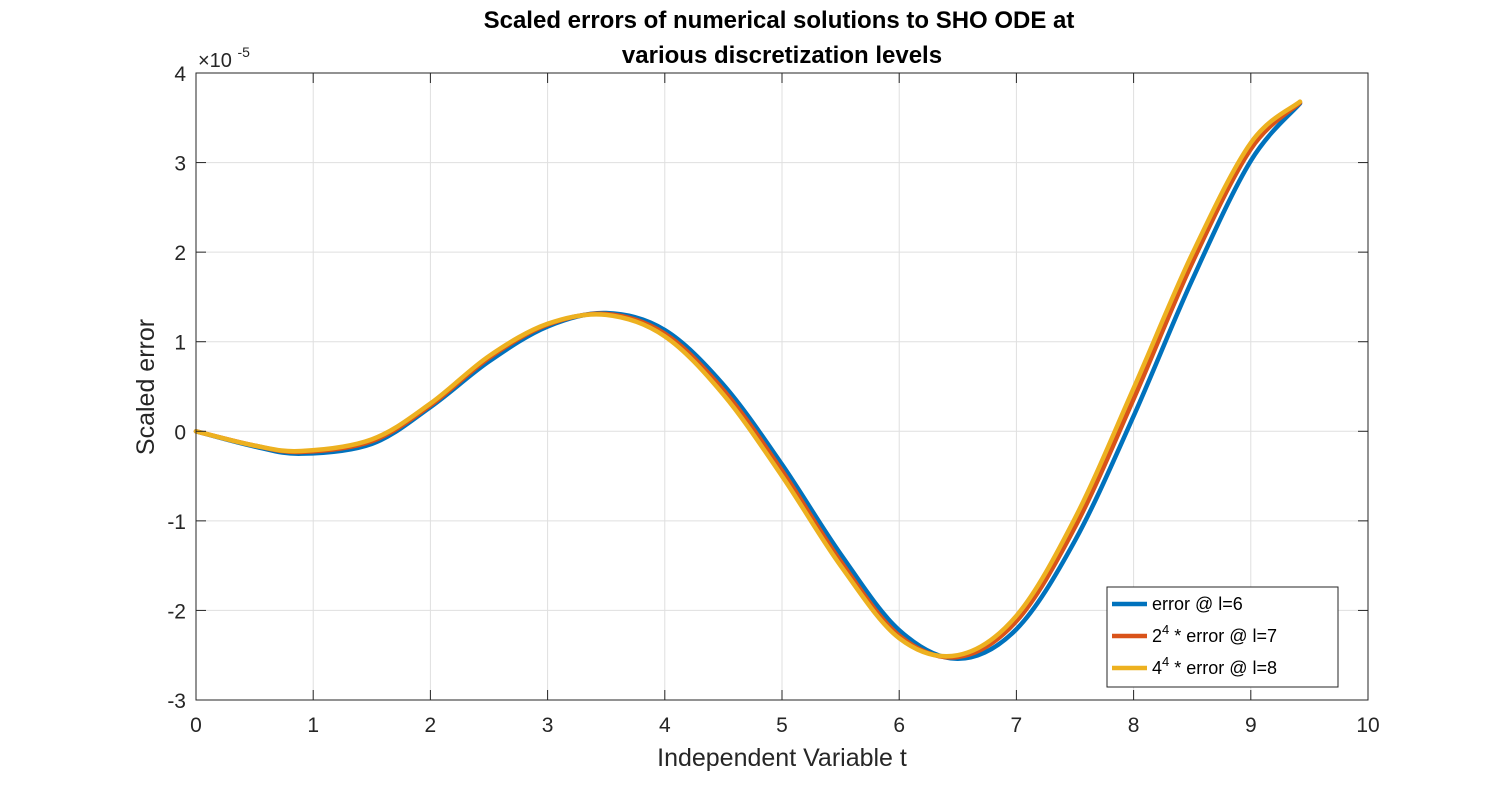 This screenshot has height=786, width=1512. What do you see at coordinates (1134, 725) in the screenshot?
I see `x-tick-label: 8` at bounding box center [1134, 725].